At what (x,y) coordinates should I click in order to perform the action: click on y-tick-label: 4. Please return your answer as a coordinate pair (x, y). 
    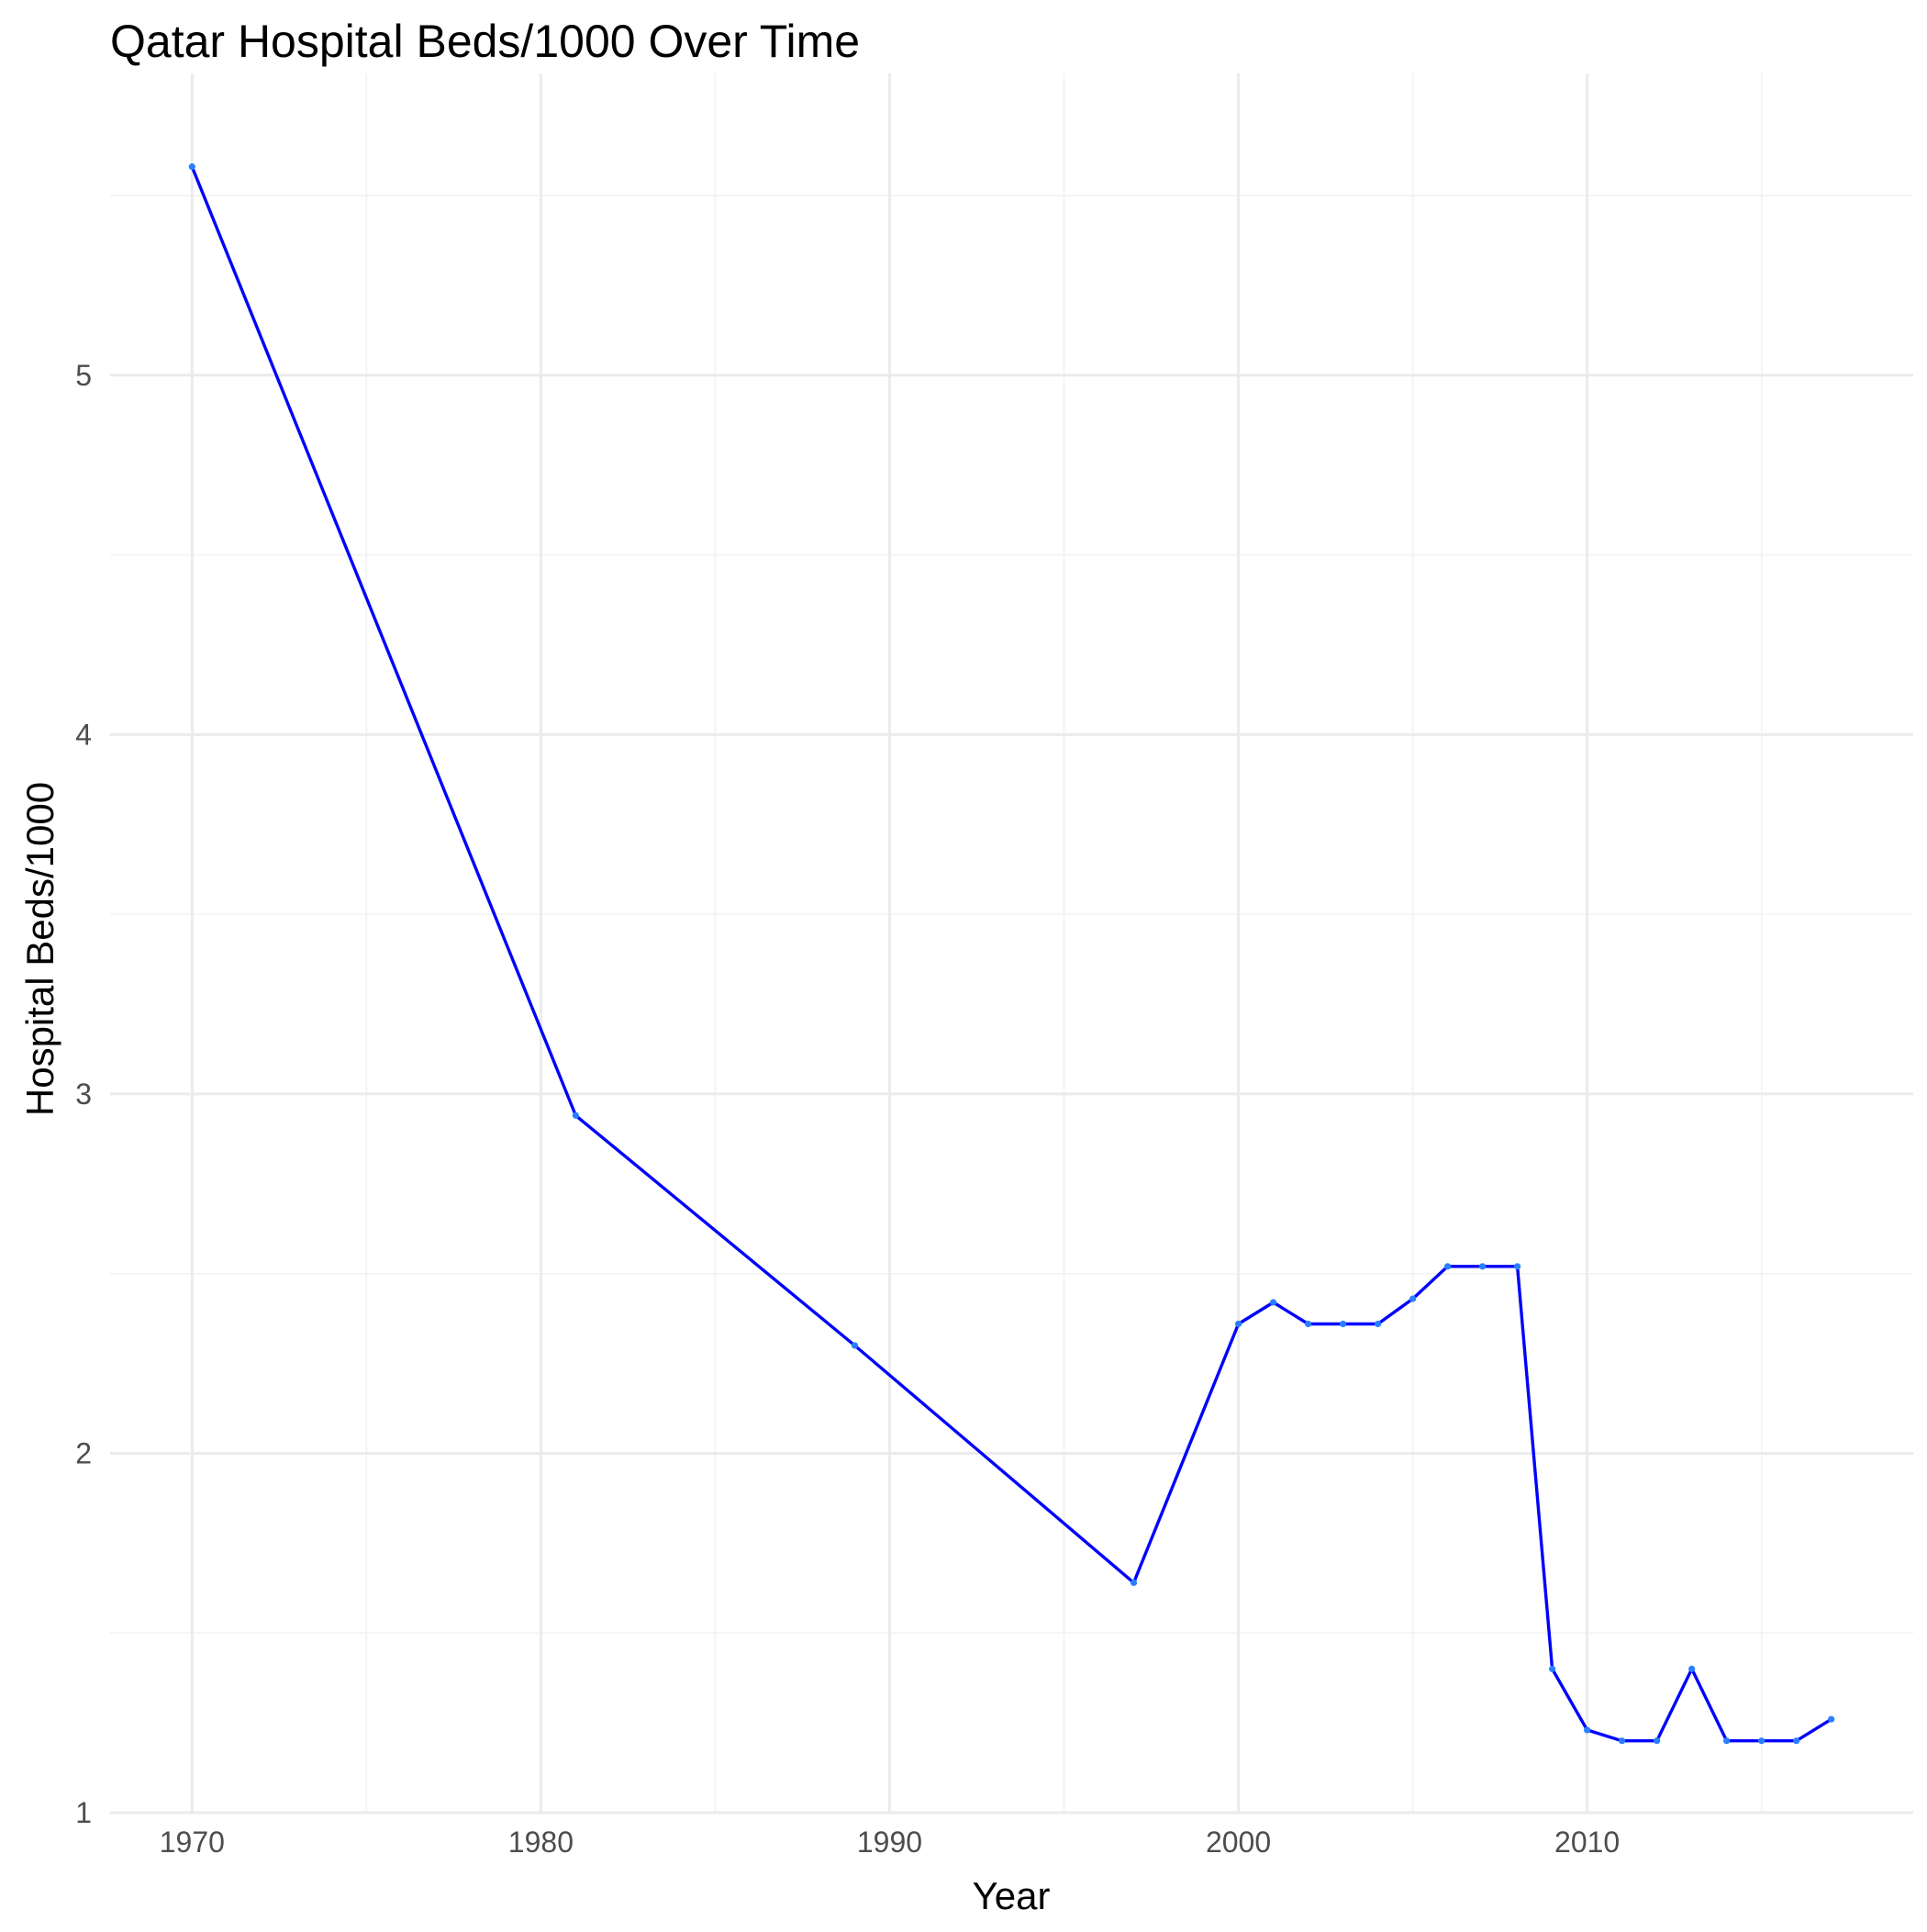
    Looking at the image, I should click on (83, 734).